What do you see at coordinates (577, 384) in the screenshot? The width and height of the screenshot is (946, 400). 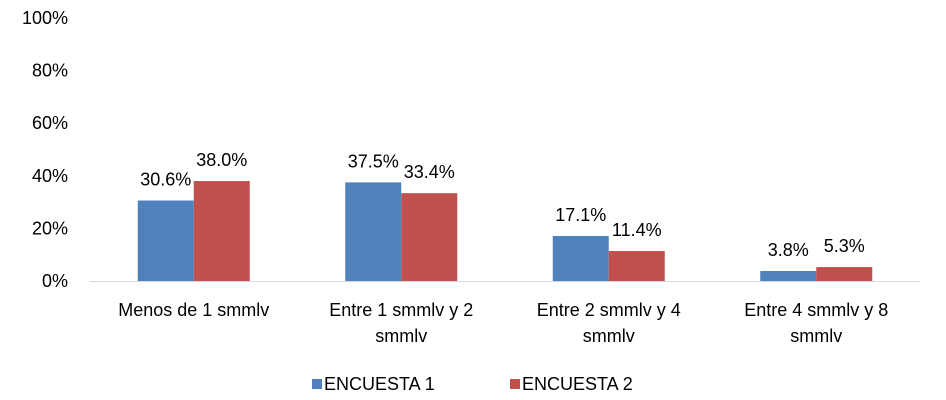 I see `legend-label: ENCUESTA 2` at bounding box center [577, 384].